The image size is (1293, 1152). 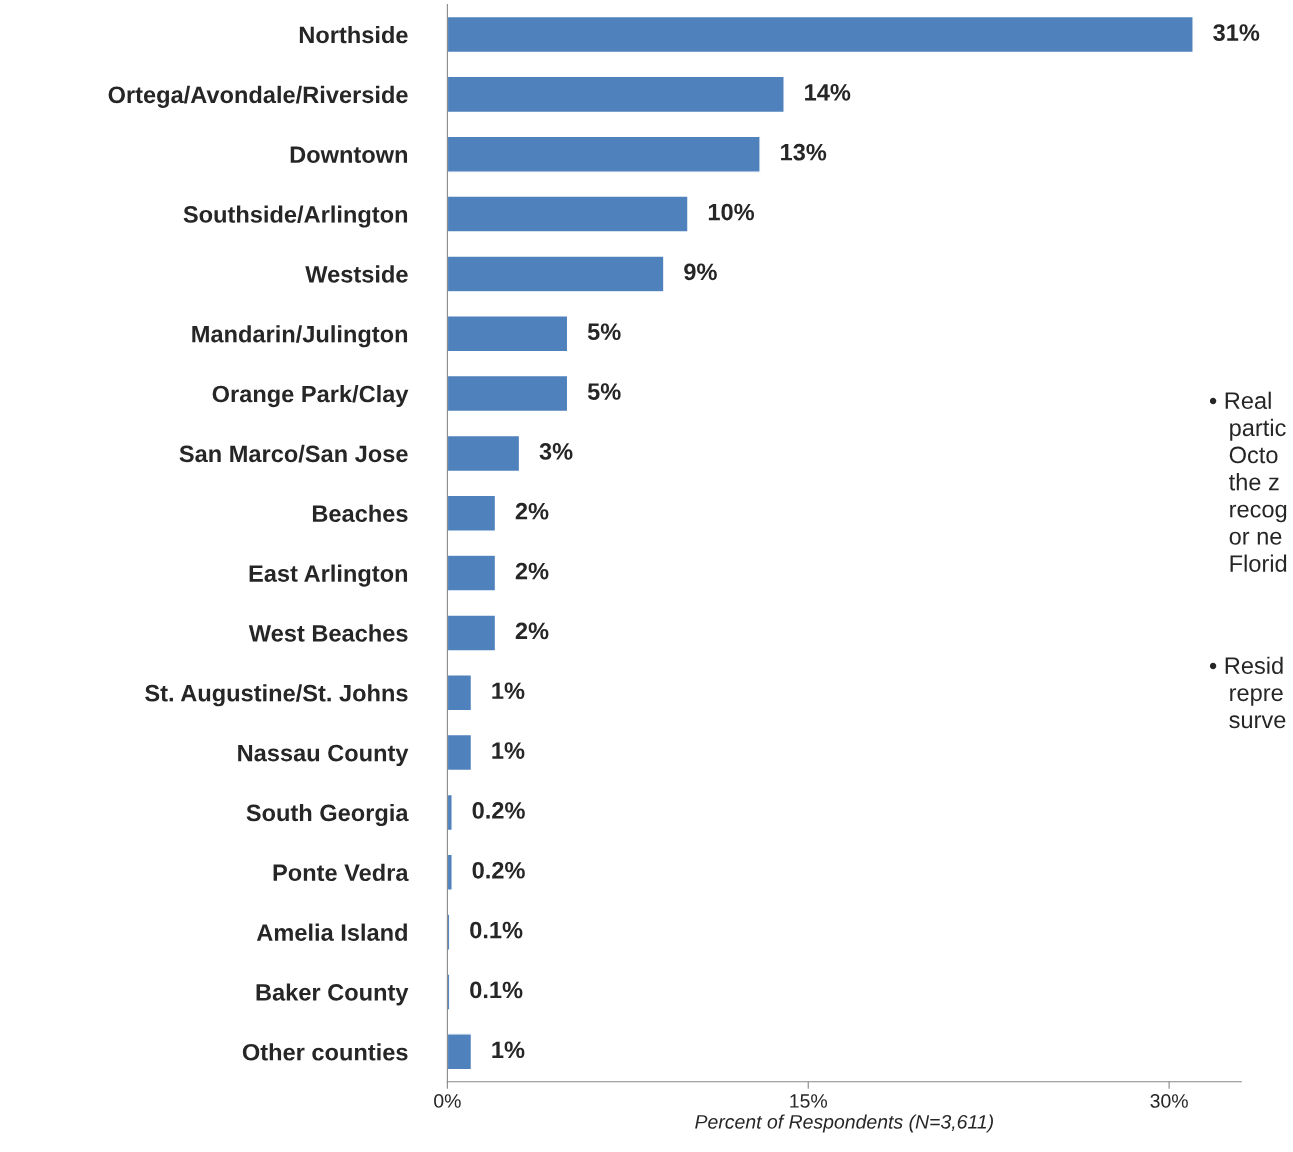 What do you see at coordinates (731, 212) in the screenshot?
I see `data-label: 10%` at bounding box center [731, 212].